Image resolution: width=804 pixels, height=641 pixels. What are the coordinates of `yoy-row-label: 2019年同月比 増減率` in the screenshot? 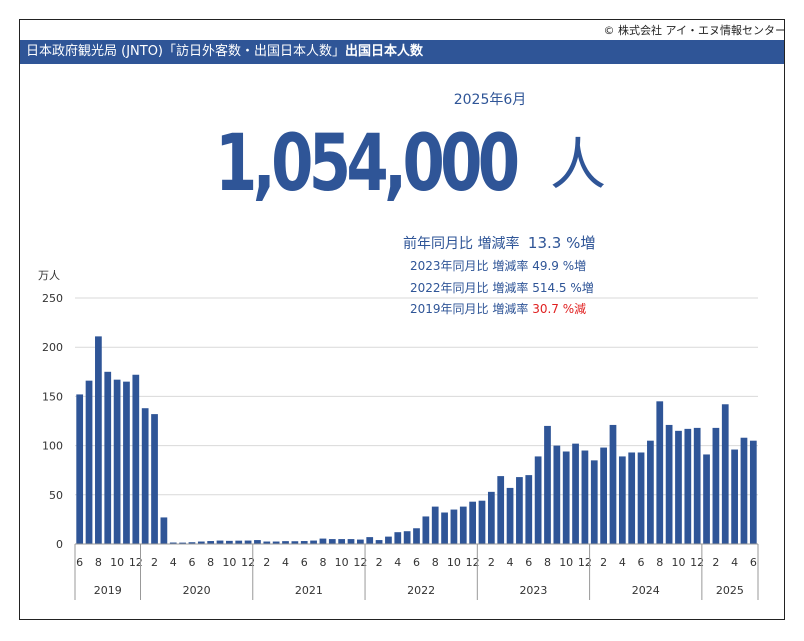 It's located at (469, 309).